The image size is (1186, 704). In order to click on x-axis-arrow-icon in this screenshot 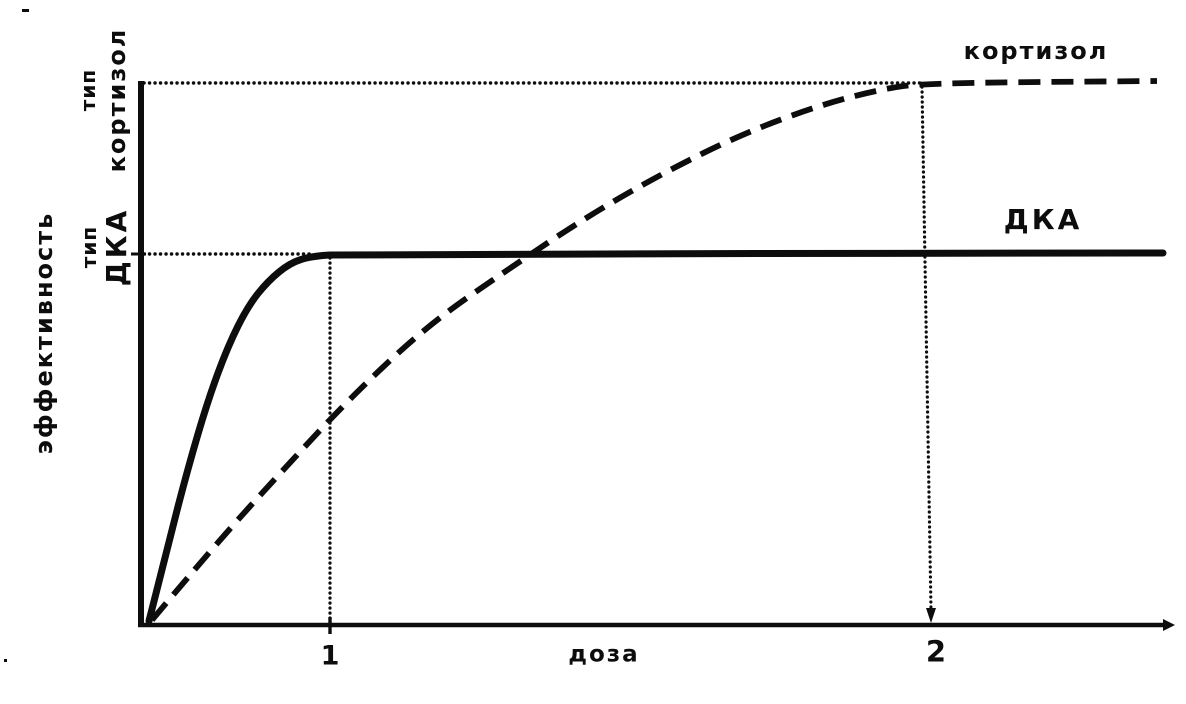, I will do `click(1169, 625)`.